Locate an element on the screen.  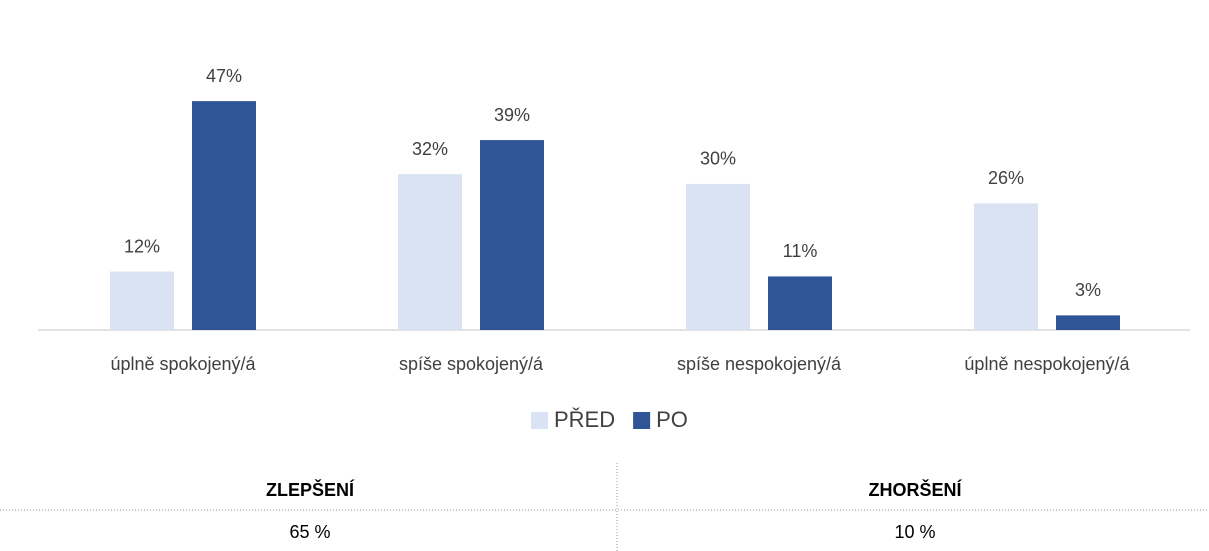
table-cell: 10 % is located at coordinates (914, 532).